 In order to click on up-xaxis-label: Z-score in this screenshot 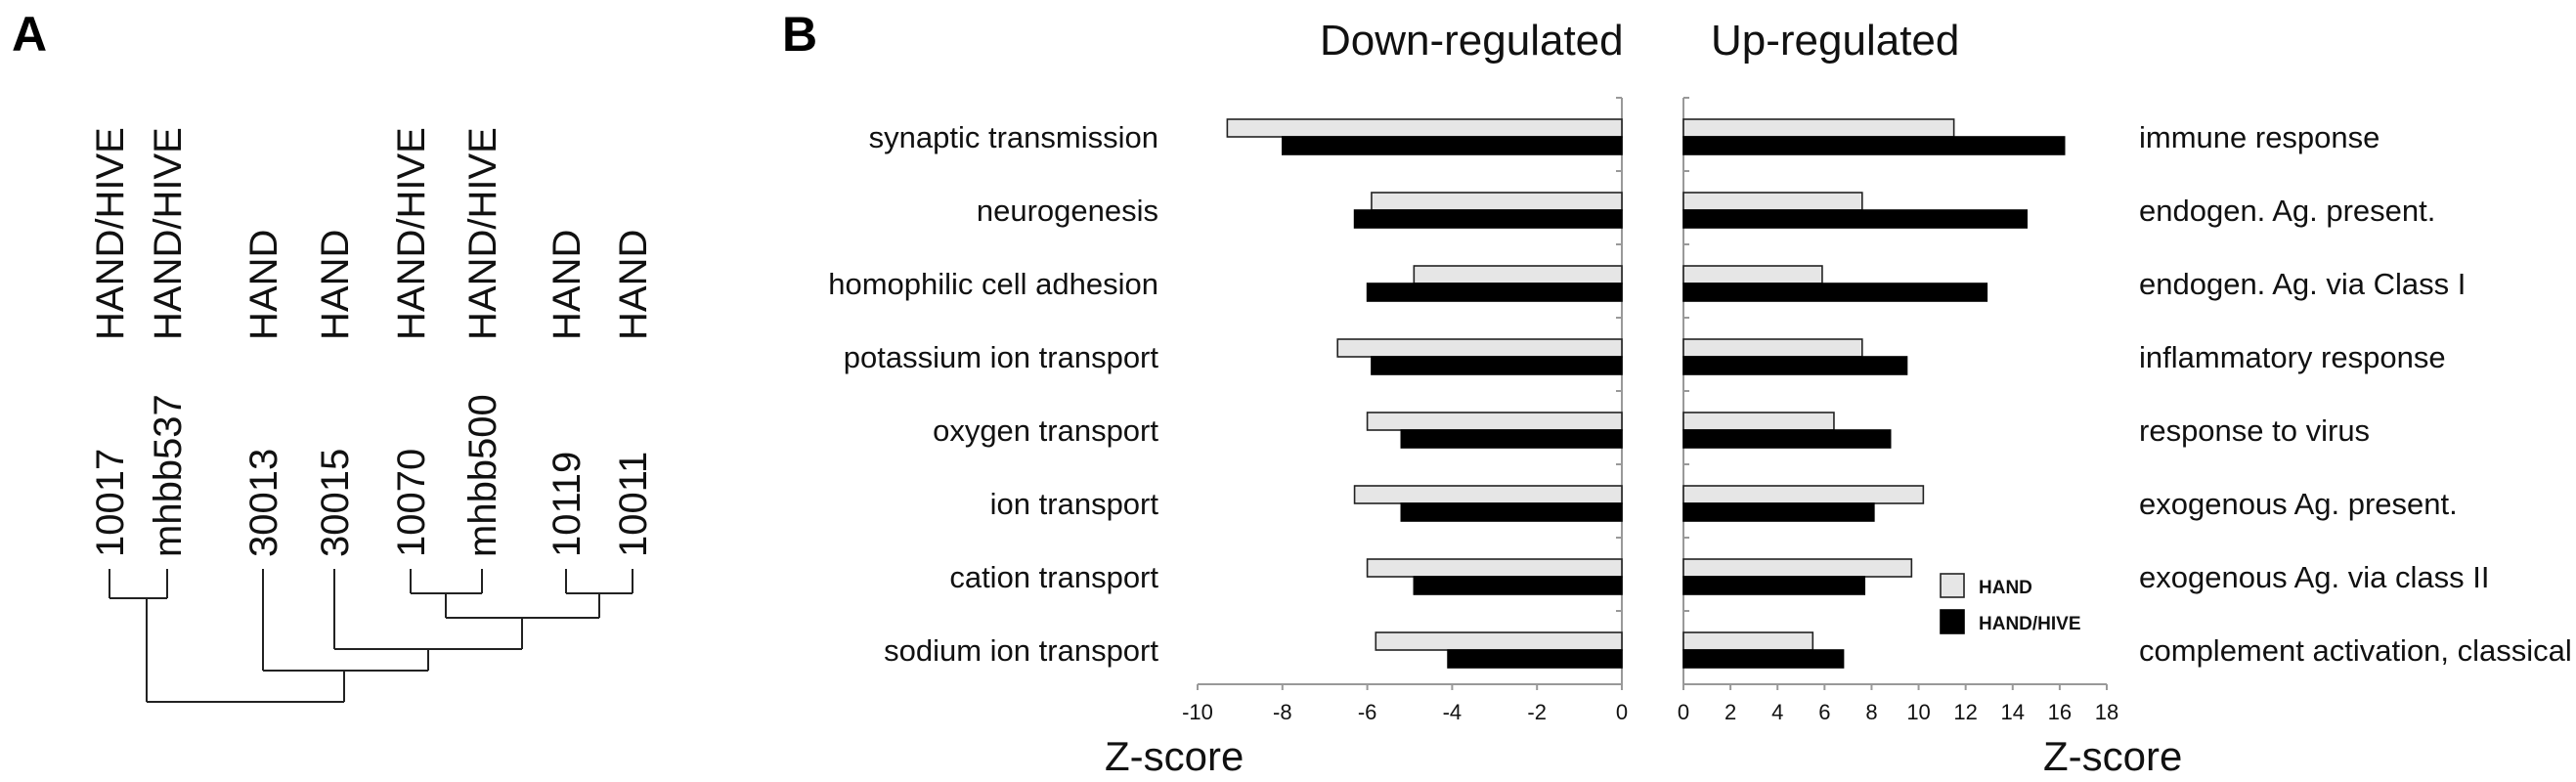, I will do `click(2112, 756)`.